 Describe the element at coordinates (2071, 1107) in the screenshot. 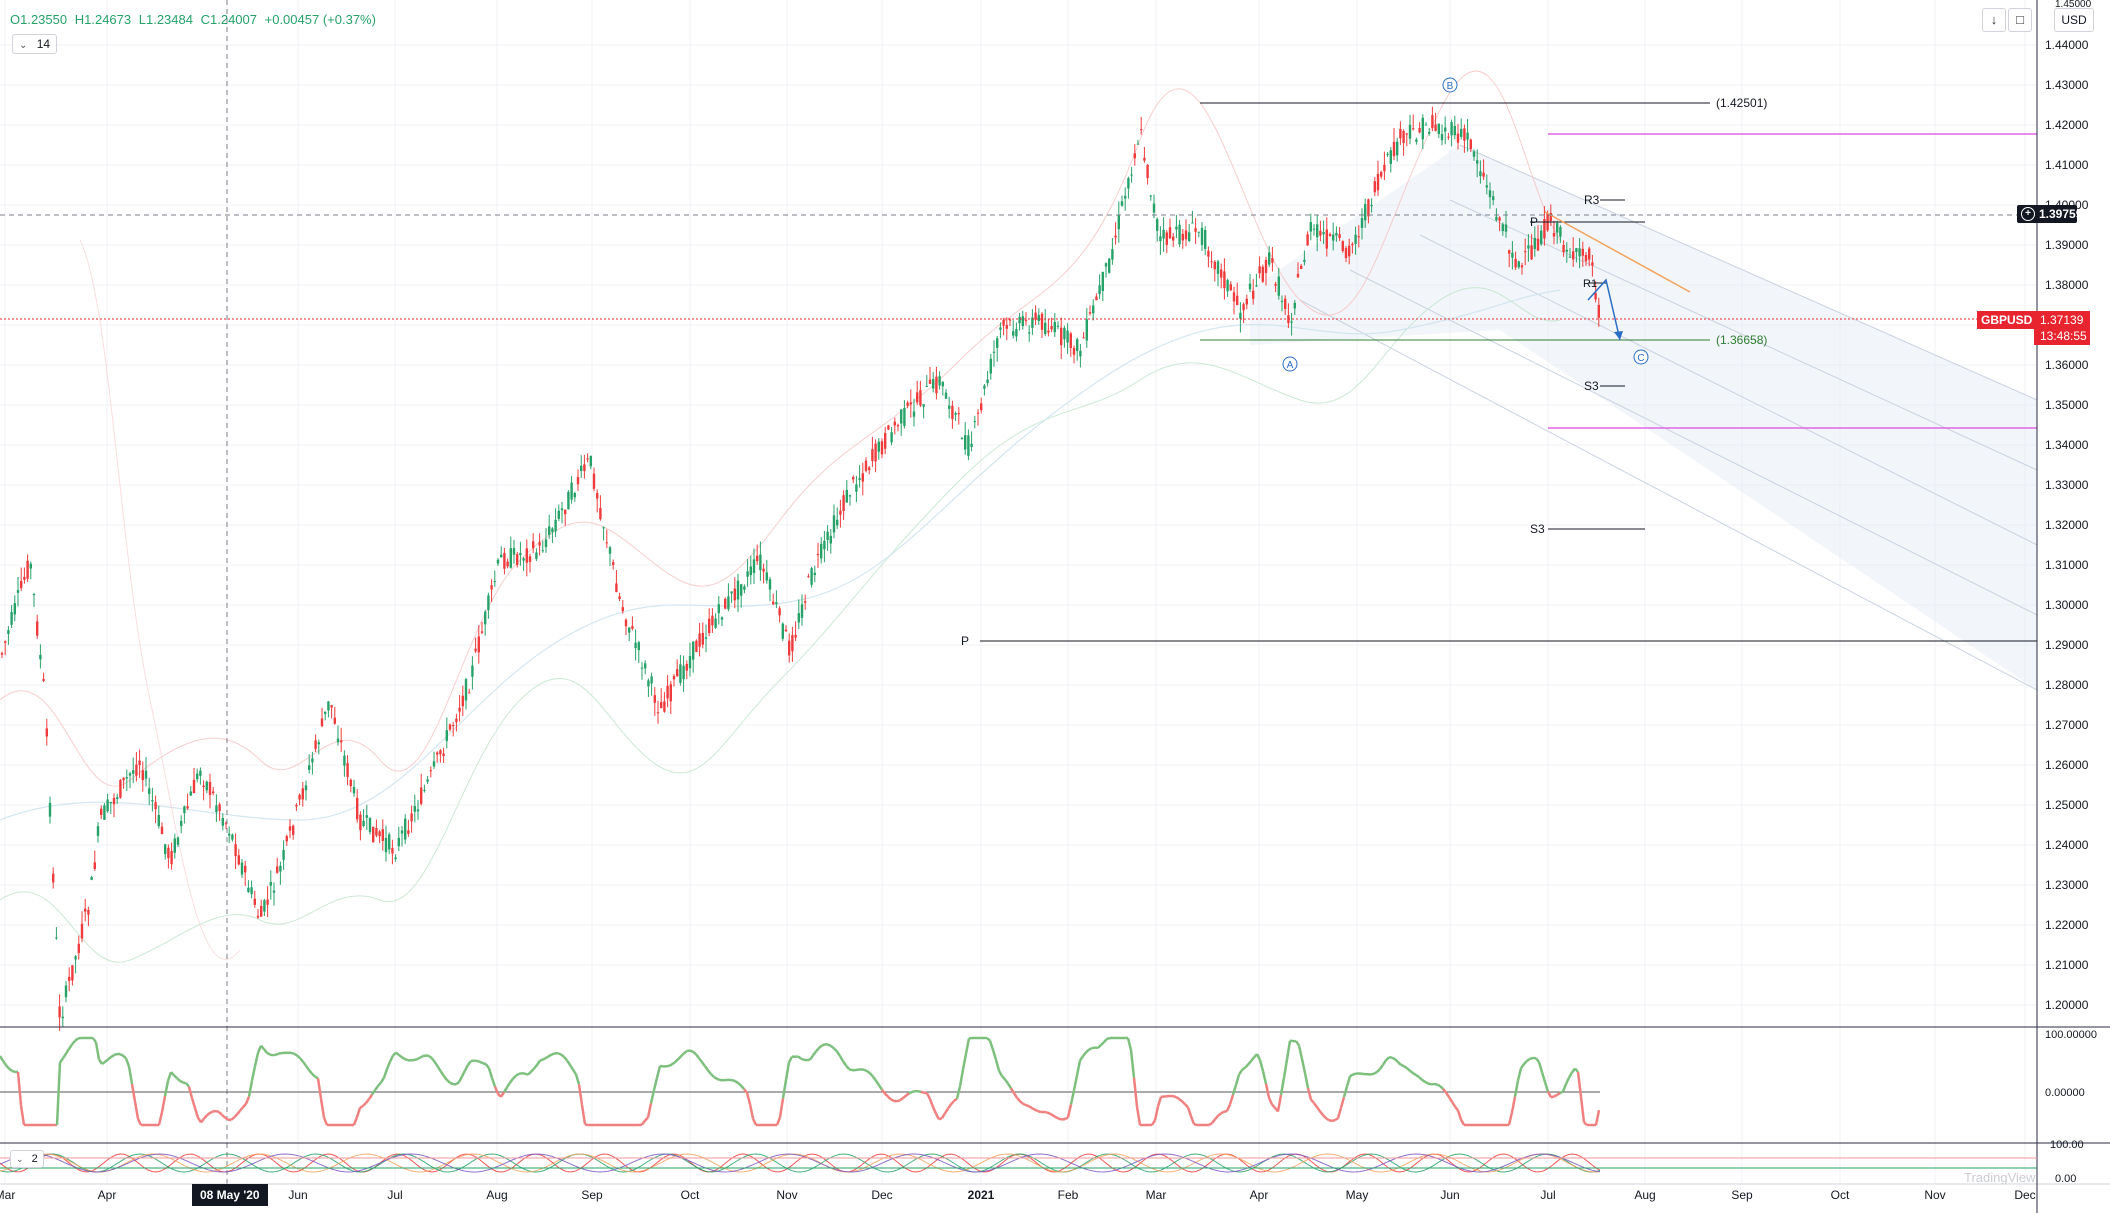

I see `oscillator-axis: 100.00000 0.00000 100.00 0.00` at that location.